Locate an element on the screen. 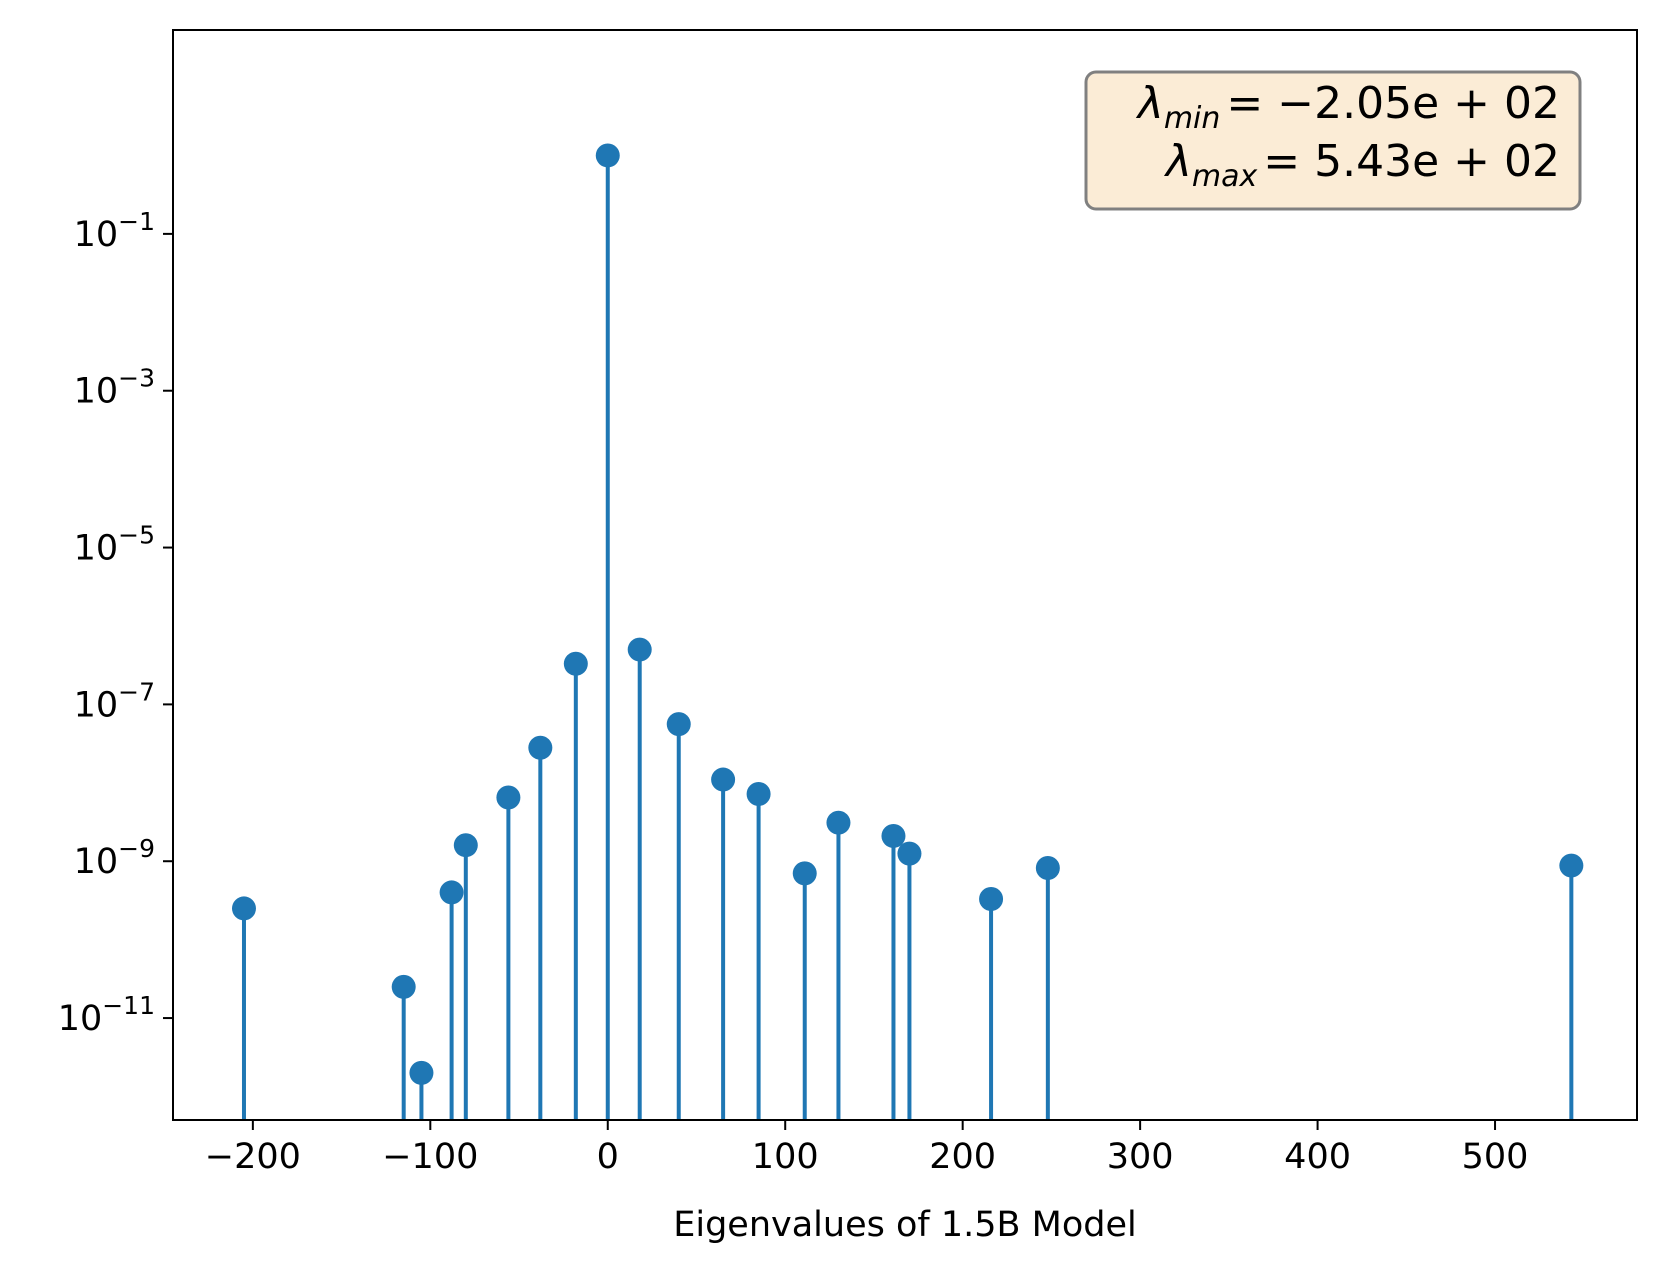 Image resolution: width=1659 pixels, height=1268 pixels. legend-background is located at coordinates (1333, 140).